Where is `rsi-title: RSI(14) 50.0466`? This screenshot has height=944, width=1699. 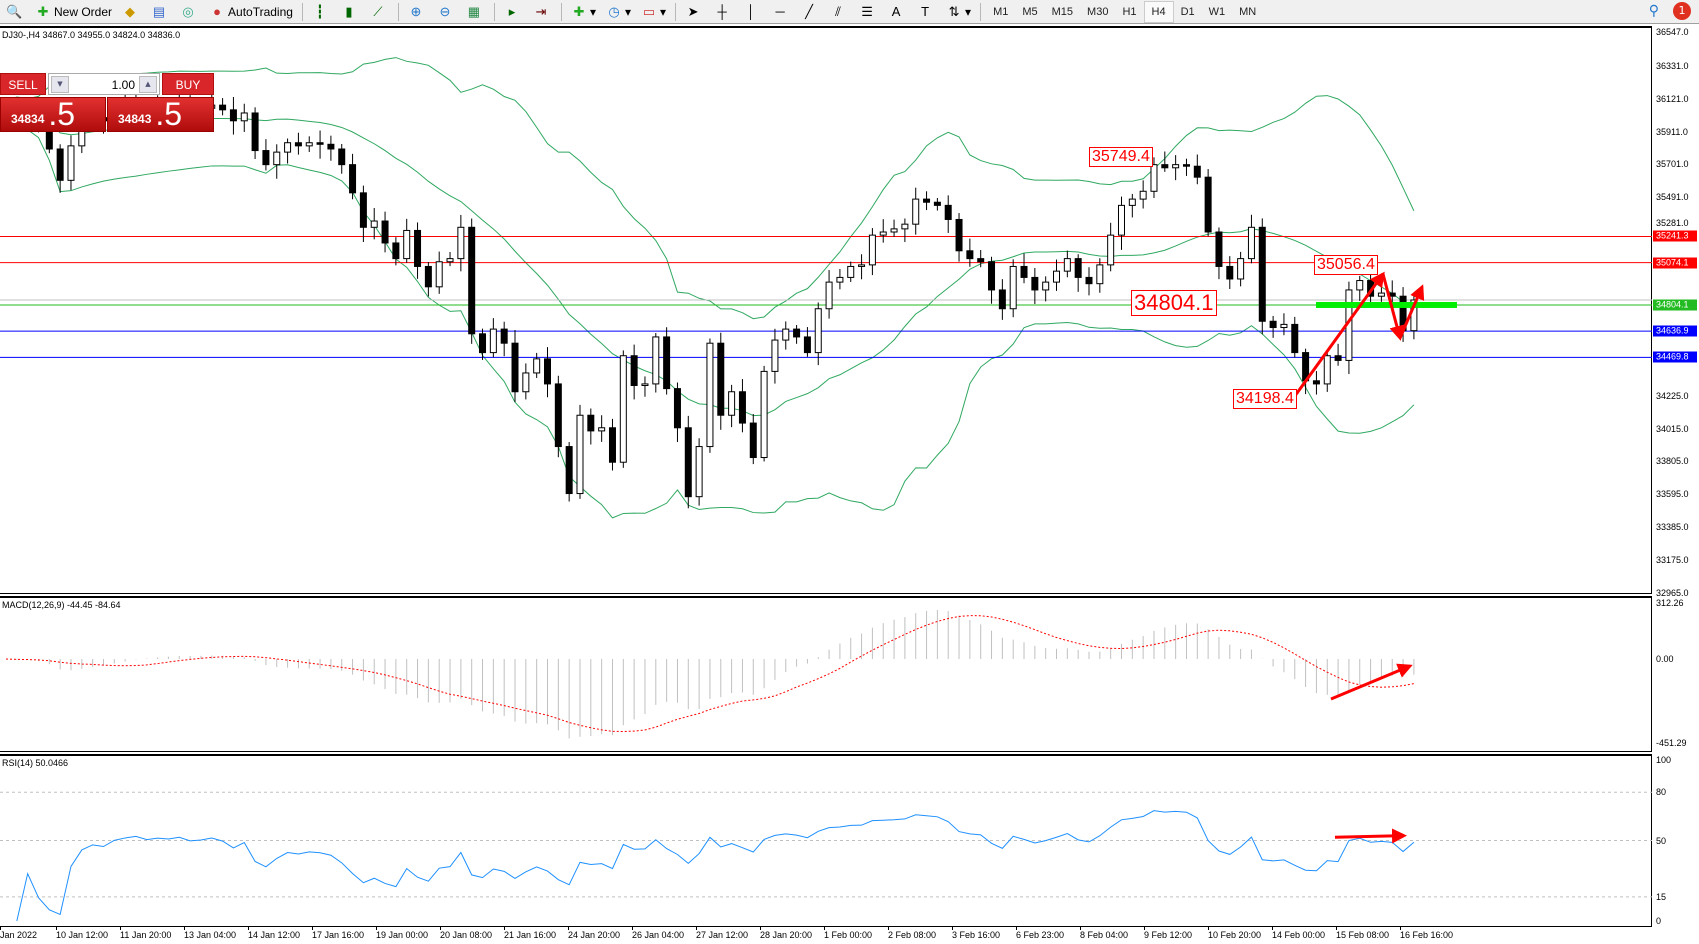 rsi-title: RSI(14) 50.0466 is located at coordinates (35, 763).